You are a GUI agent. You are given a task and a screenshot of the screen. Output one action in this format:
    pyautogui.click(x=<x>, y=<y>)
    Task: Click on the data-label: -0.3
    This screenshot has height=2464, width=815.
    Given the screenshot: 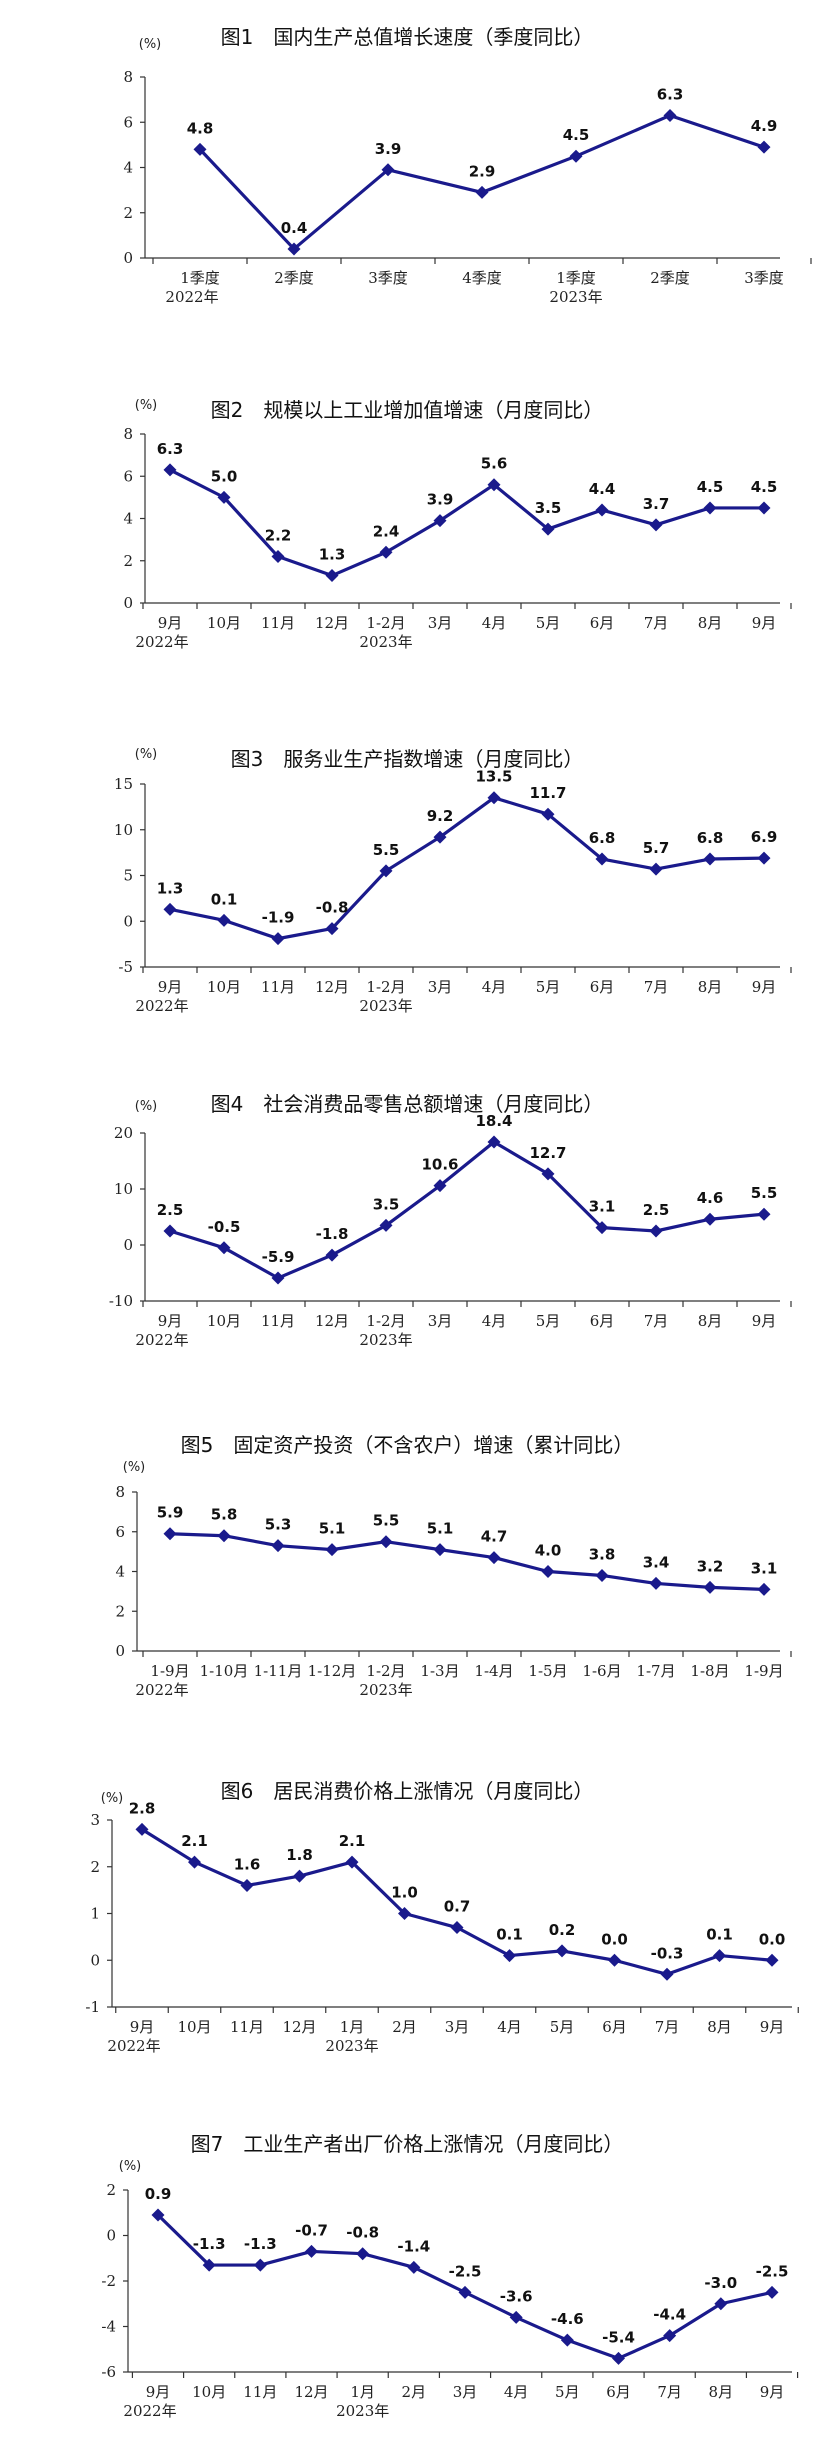 What is the action you would take?
    pyautogui.click(x=667, y=1953)
    